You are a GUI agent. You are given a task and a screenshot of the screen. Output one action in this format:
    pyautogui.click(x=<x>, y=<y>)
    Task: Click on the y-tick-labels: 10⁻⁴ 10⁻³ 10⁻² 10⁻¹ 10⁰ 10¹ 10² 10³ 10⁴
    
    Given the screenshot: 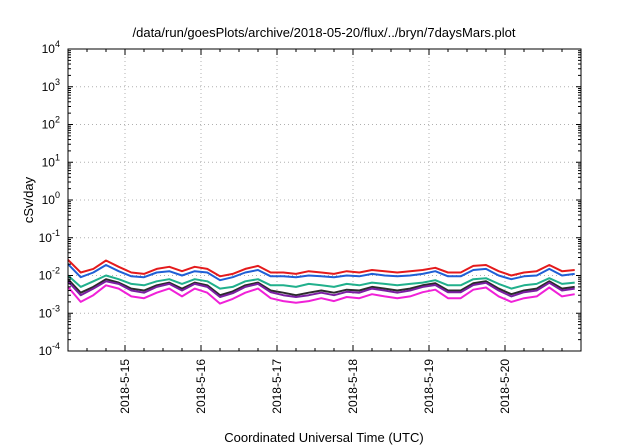 What is the action you would take?
    pyautogui.click(x=49, y=198)
    